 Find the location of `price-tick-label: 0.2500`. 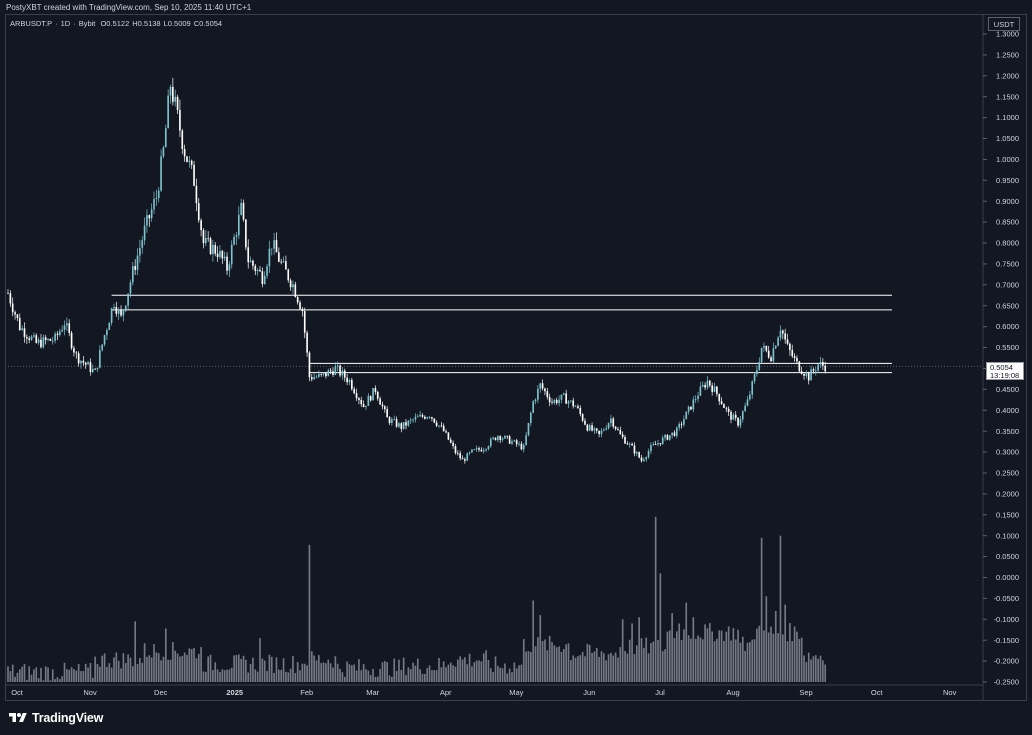

price-tick-label: 0.2500 is located at coordinates (1007, 473).